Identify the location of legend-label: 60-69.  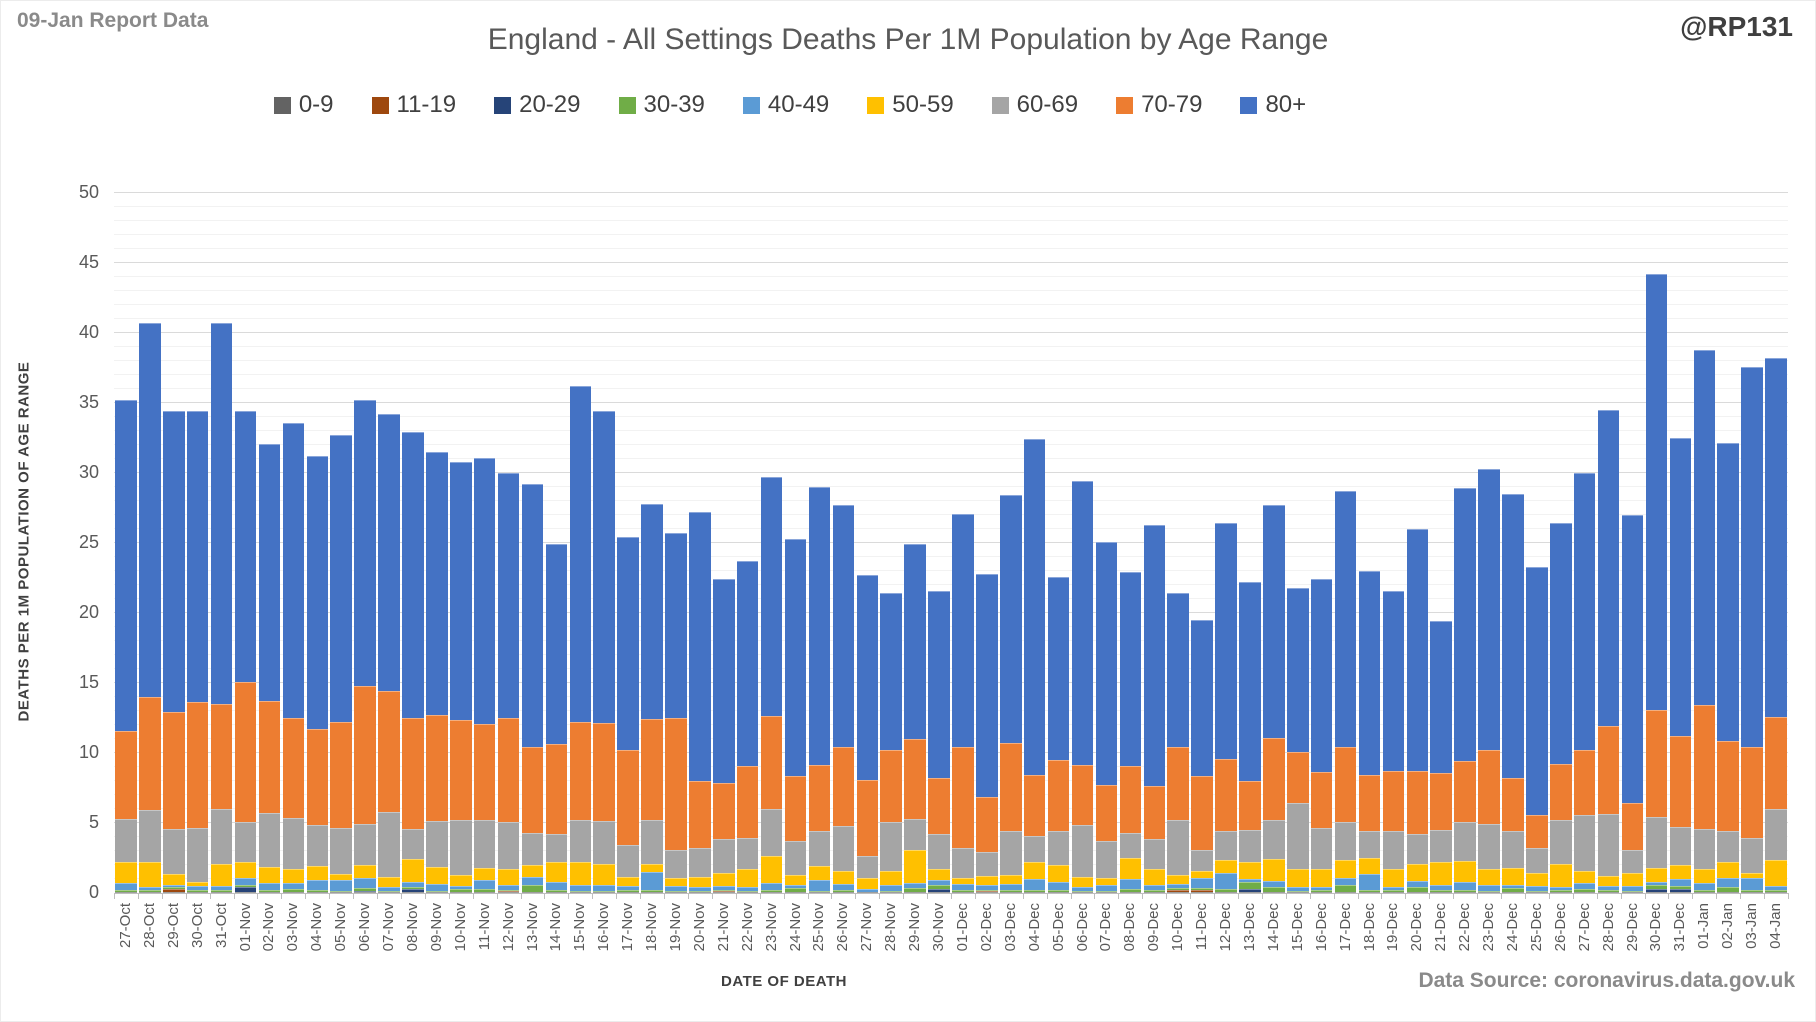
(1047, 104).